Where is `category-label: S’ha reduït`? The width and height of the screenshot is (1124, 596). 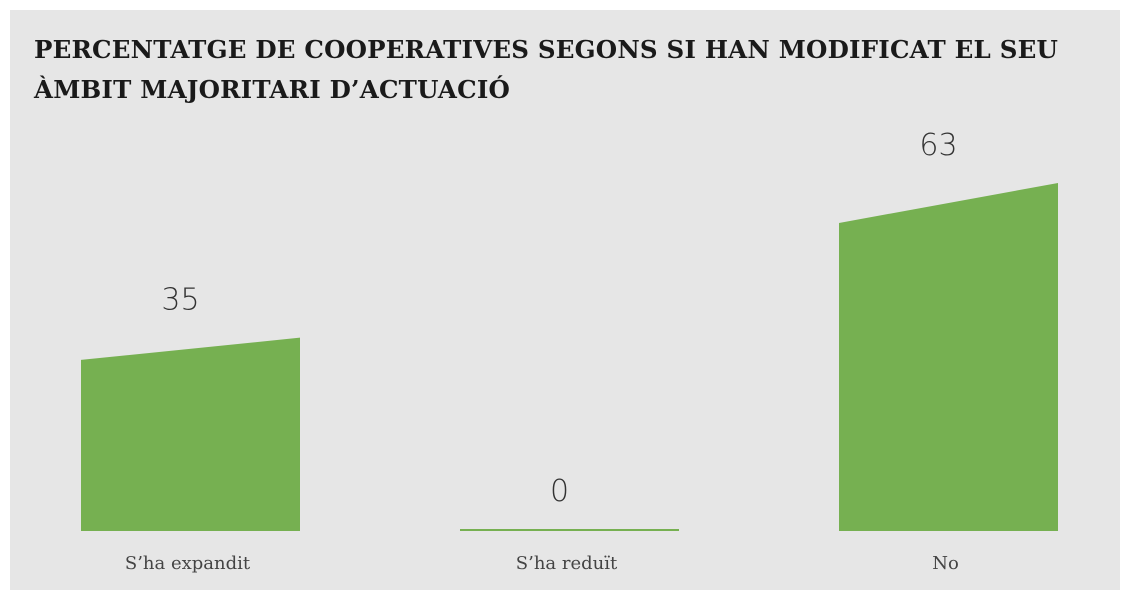
category-label: S’ha reduït is located at coordinates (567, 563).